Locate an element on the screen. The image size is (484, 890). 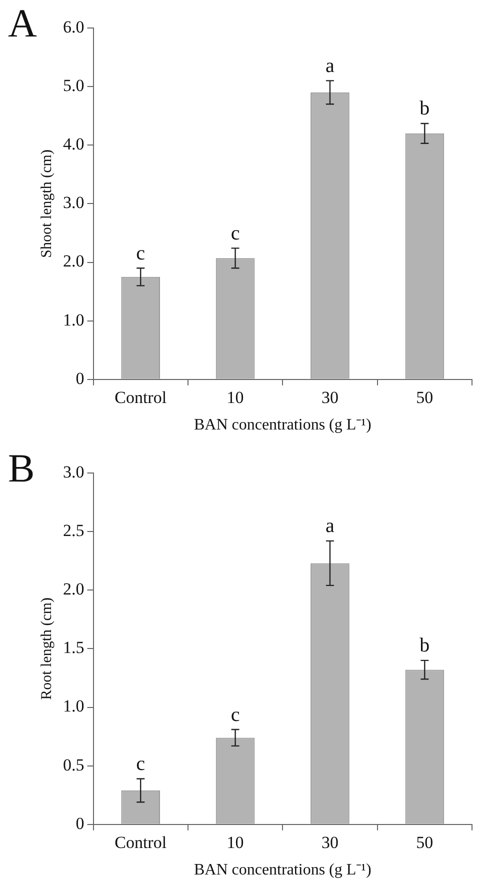
y-axis-title: Shoot length (cm) is located at coordinates (46, 204).